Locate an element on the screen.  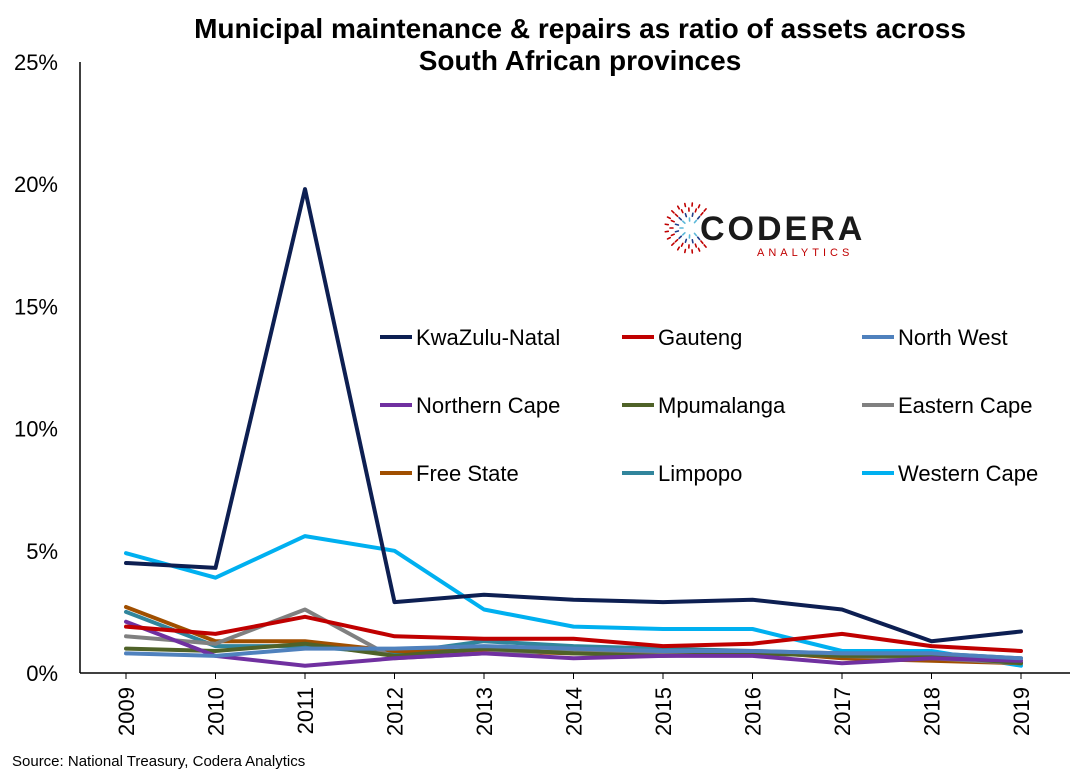
legend-label: Gauteng is located at coordinates (700, 337).